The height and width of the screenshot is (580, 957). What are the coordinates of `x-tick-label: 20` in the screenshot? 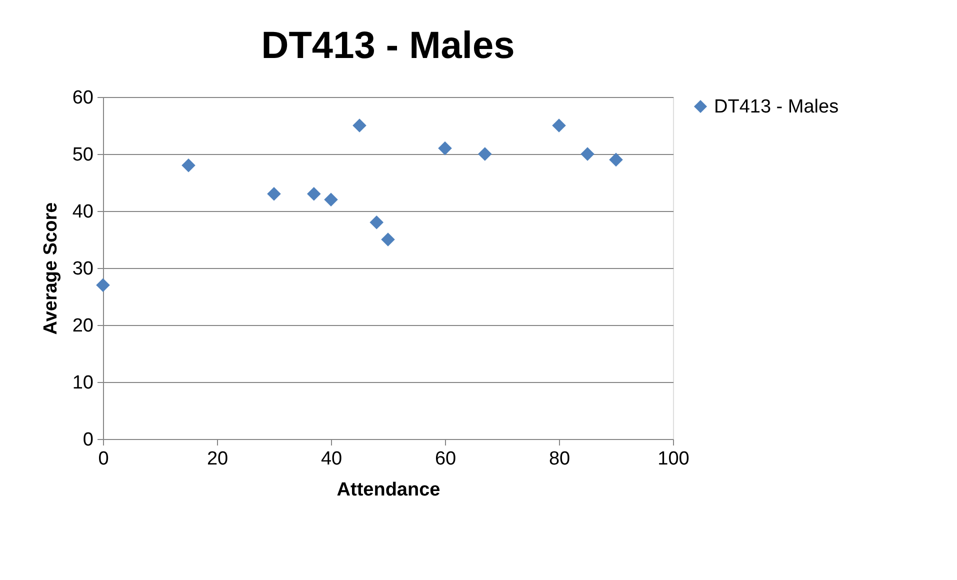 It's located at (217, 459).